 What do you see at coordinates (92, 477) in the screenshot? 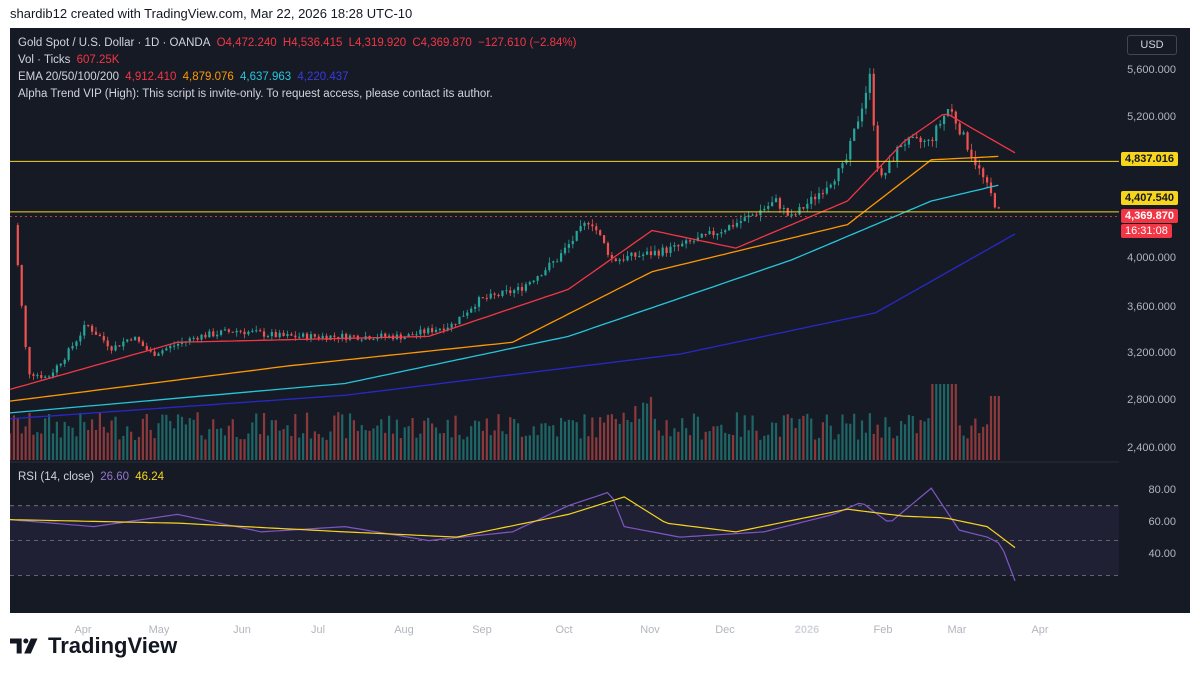
I see `rsi-legend: RSI (14, close) 26.60 46.24` at bounding box center [92, 477].